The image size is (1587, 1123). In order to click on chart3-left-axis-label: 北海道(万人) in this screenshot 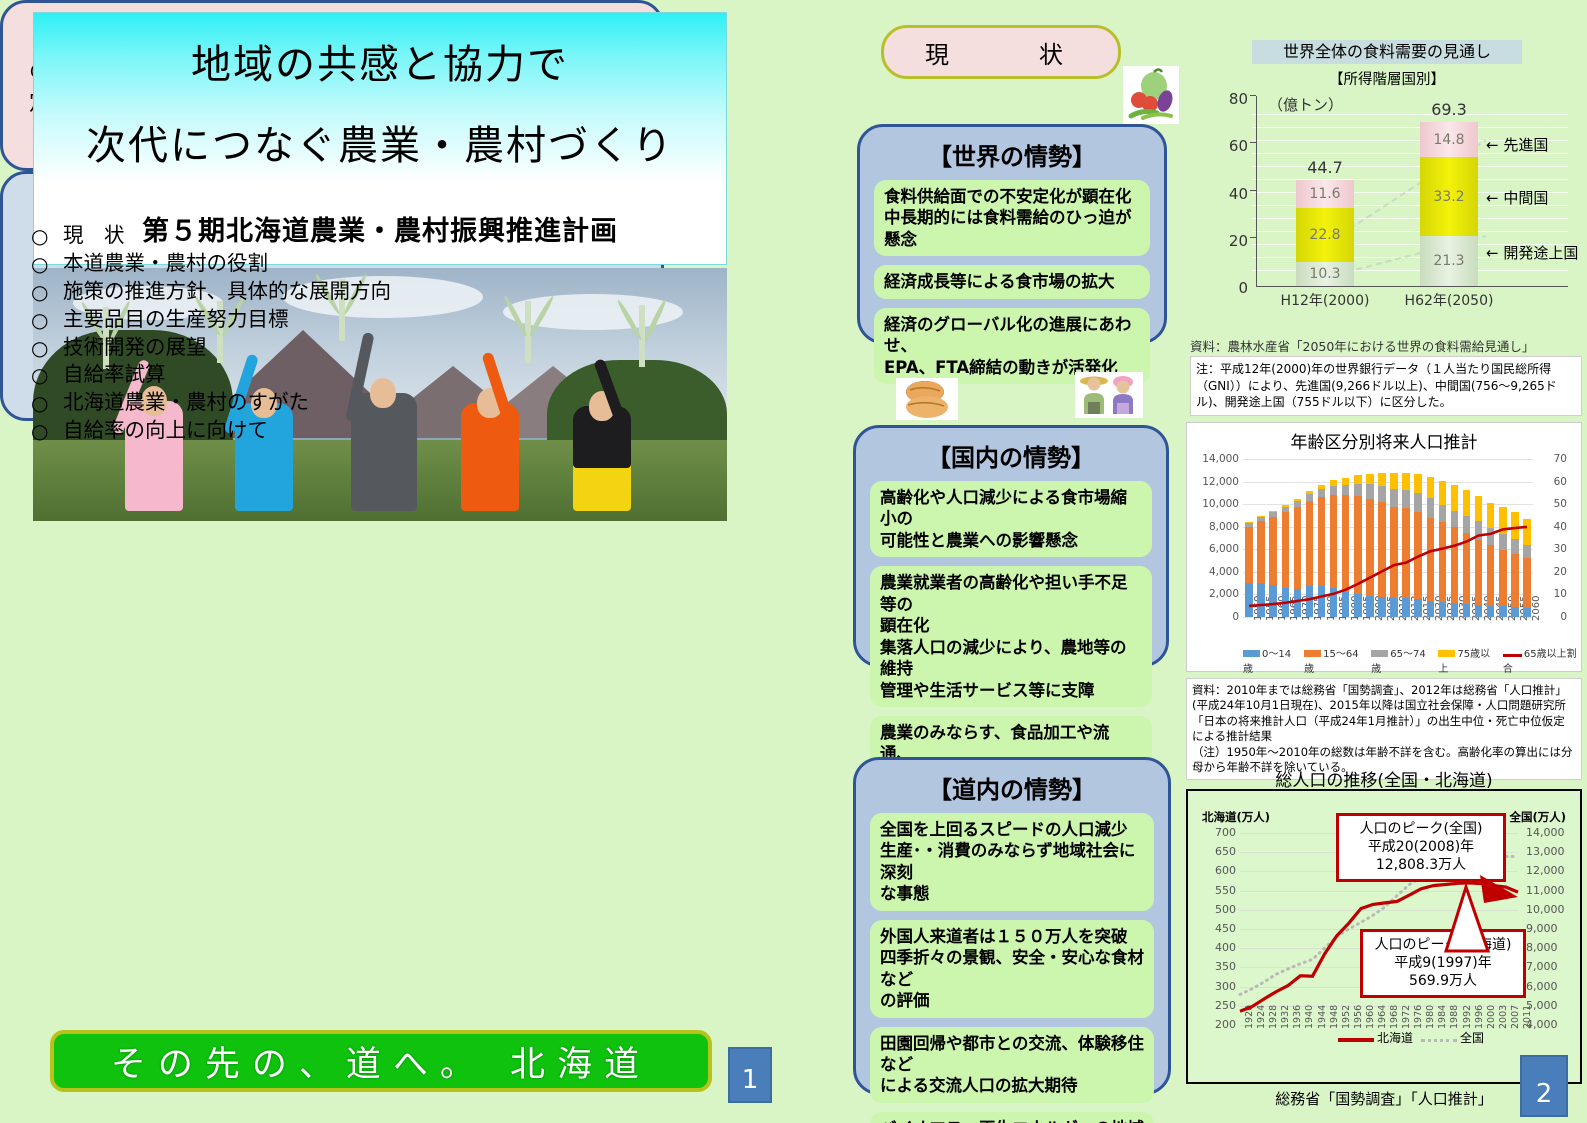, I will do `click(1236, 817)`.